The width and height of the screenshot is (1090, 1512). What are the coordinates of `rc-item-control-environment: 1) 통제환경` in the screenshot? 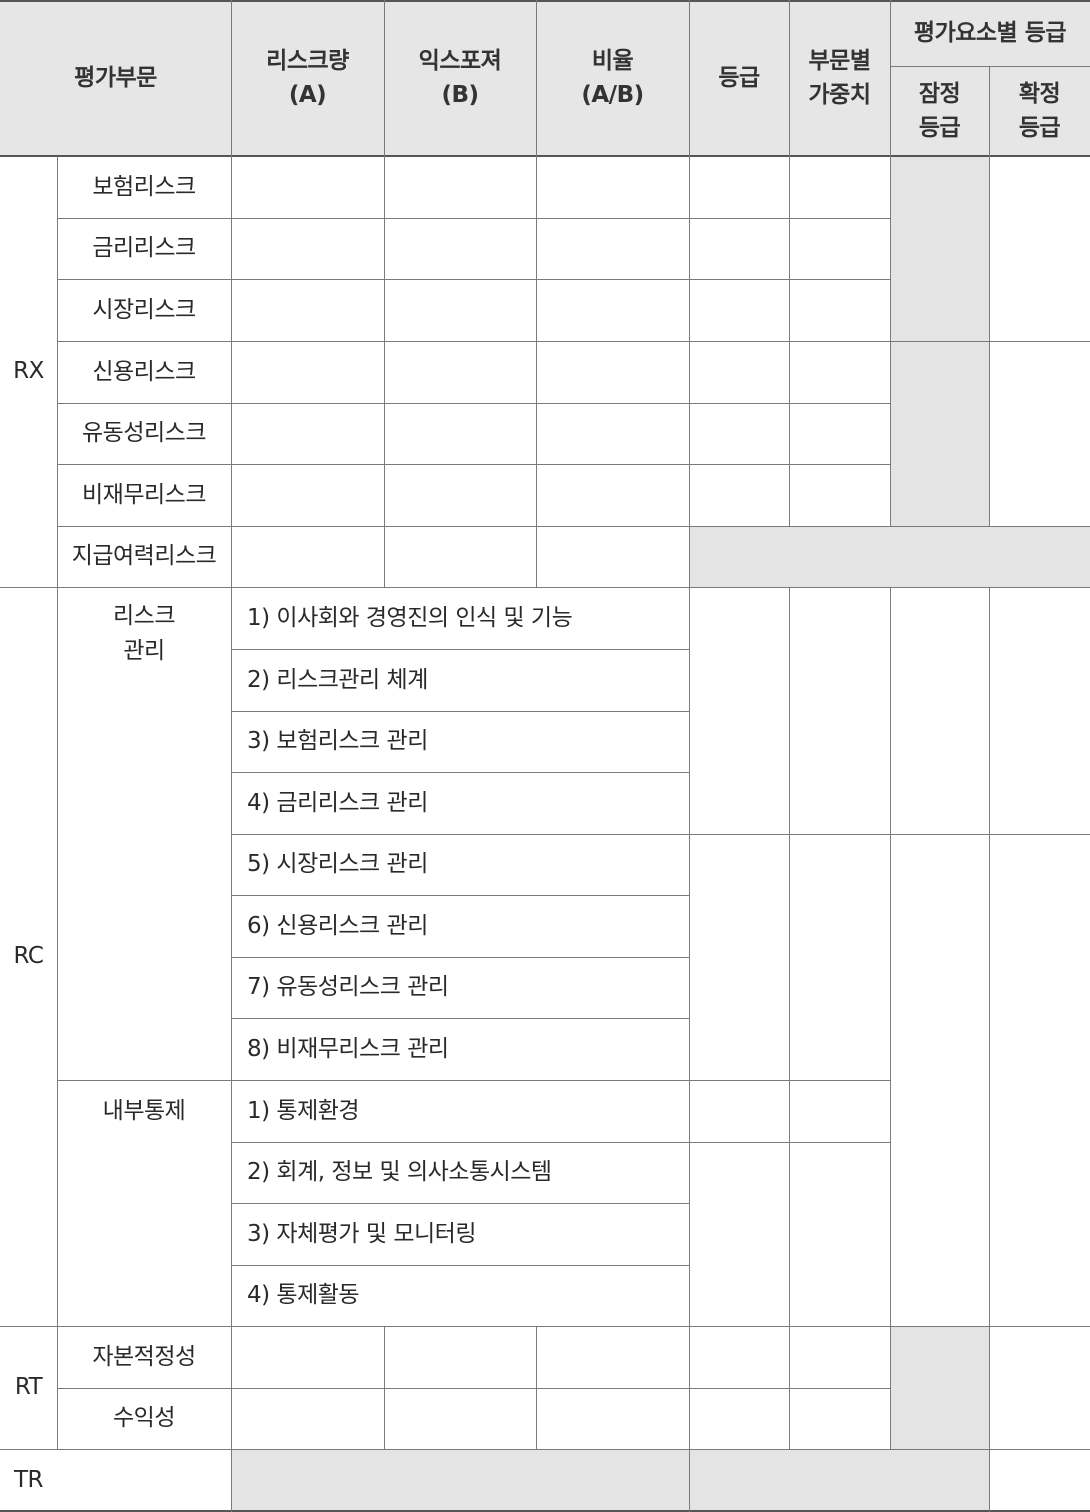 It's located at (303, 1110).